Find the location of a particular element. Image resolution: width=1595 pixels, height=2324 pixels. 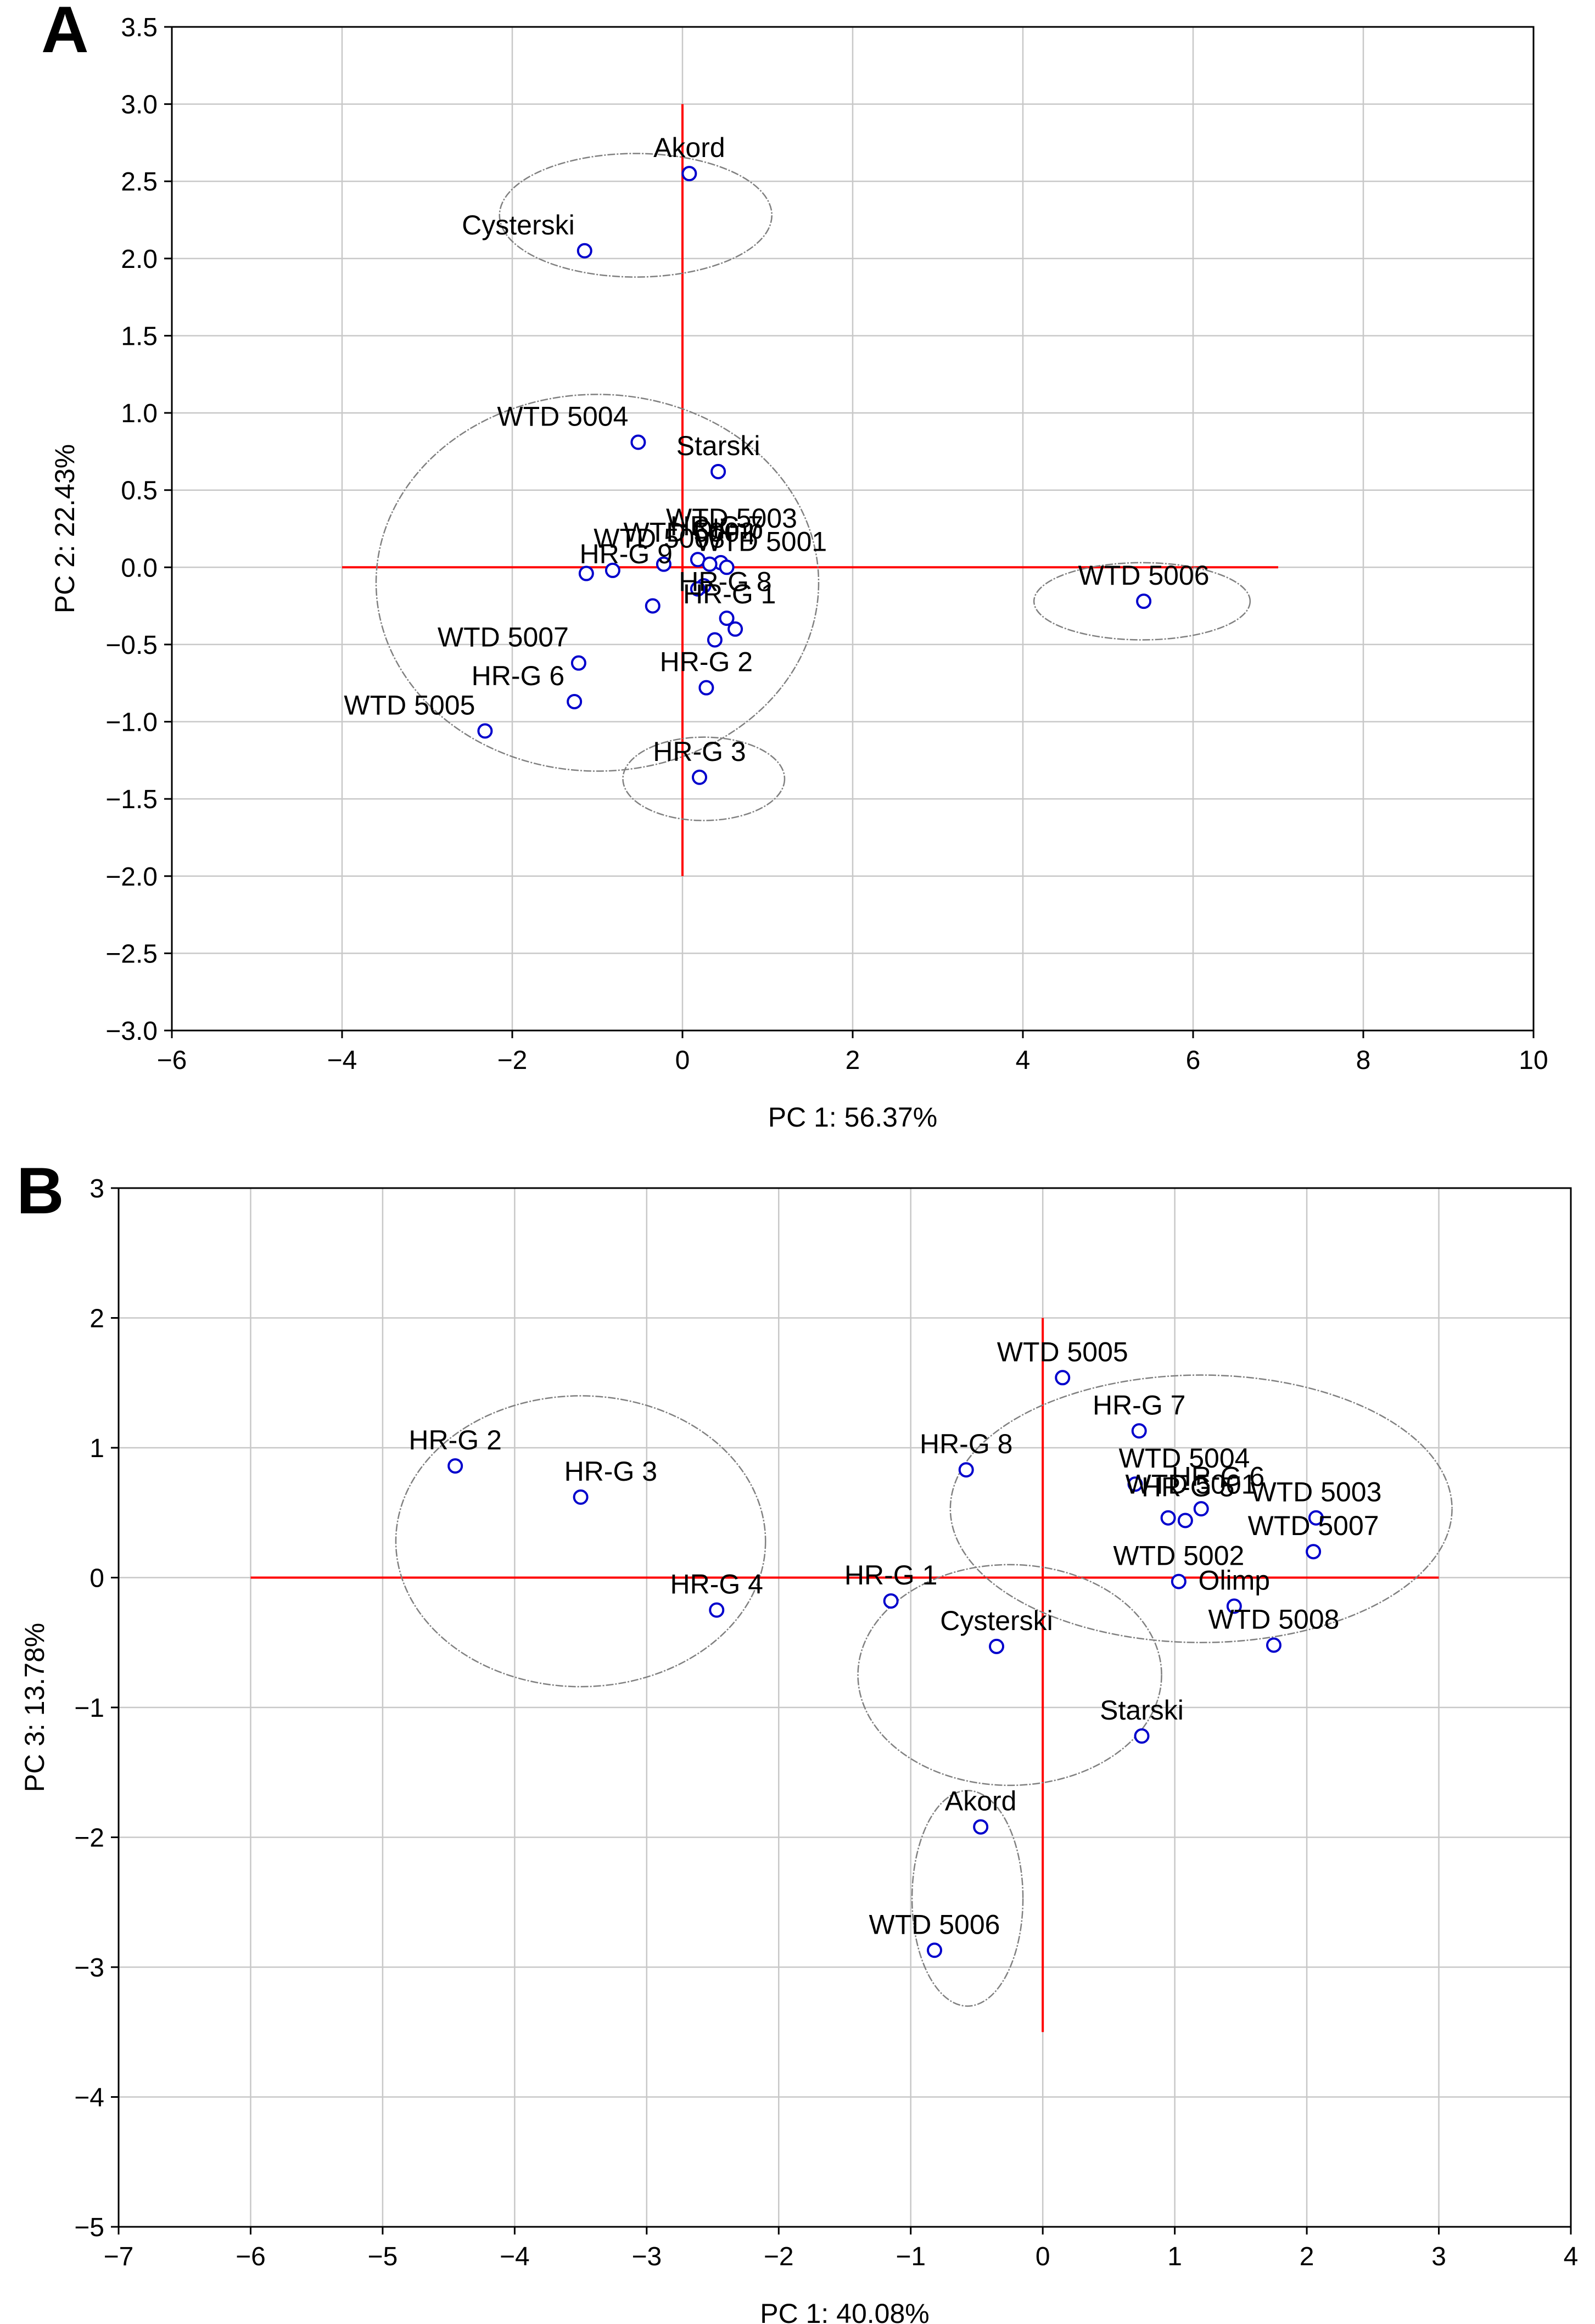

ellipse-group-hrg-left is located at coordinates (580, 1541).